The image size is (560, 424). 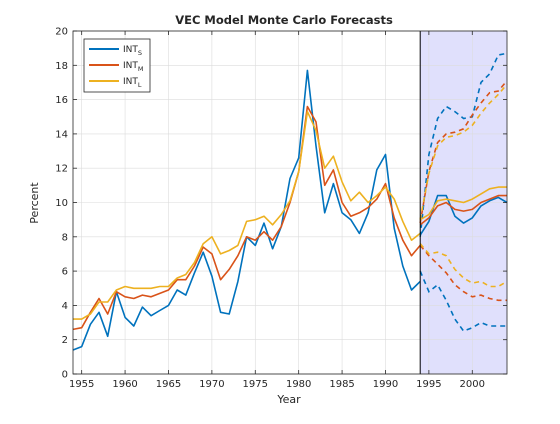 I want to click on x-tick-label: 1970, so click(x=211, y=384).